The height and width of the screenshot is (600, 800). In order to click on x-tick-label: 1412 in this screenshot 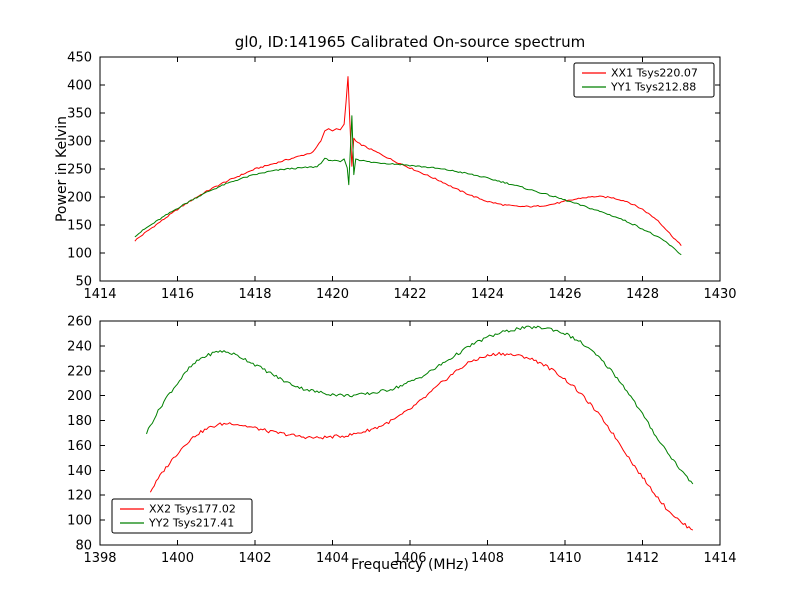, I will do `click(642, 558)`.